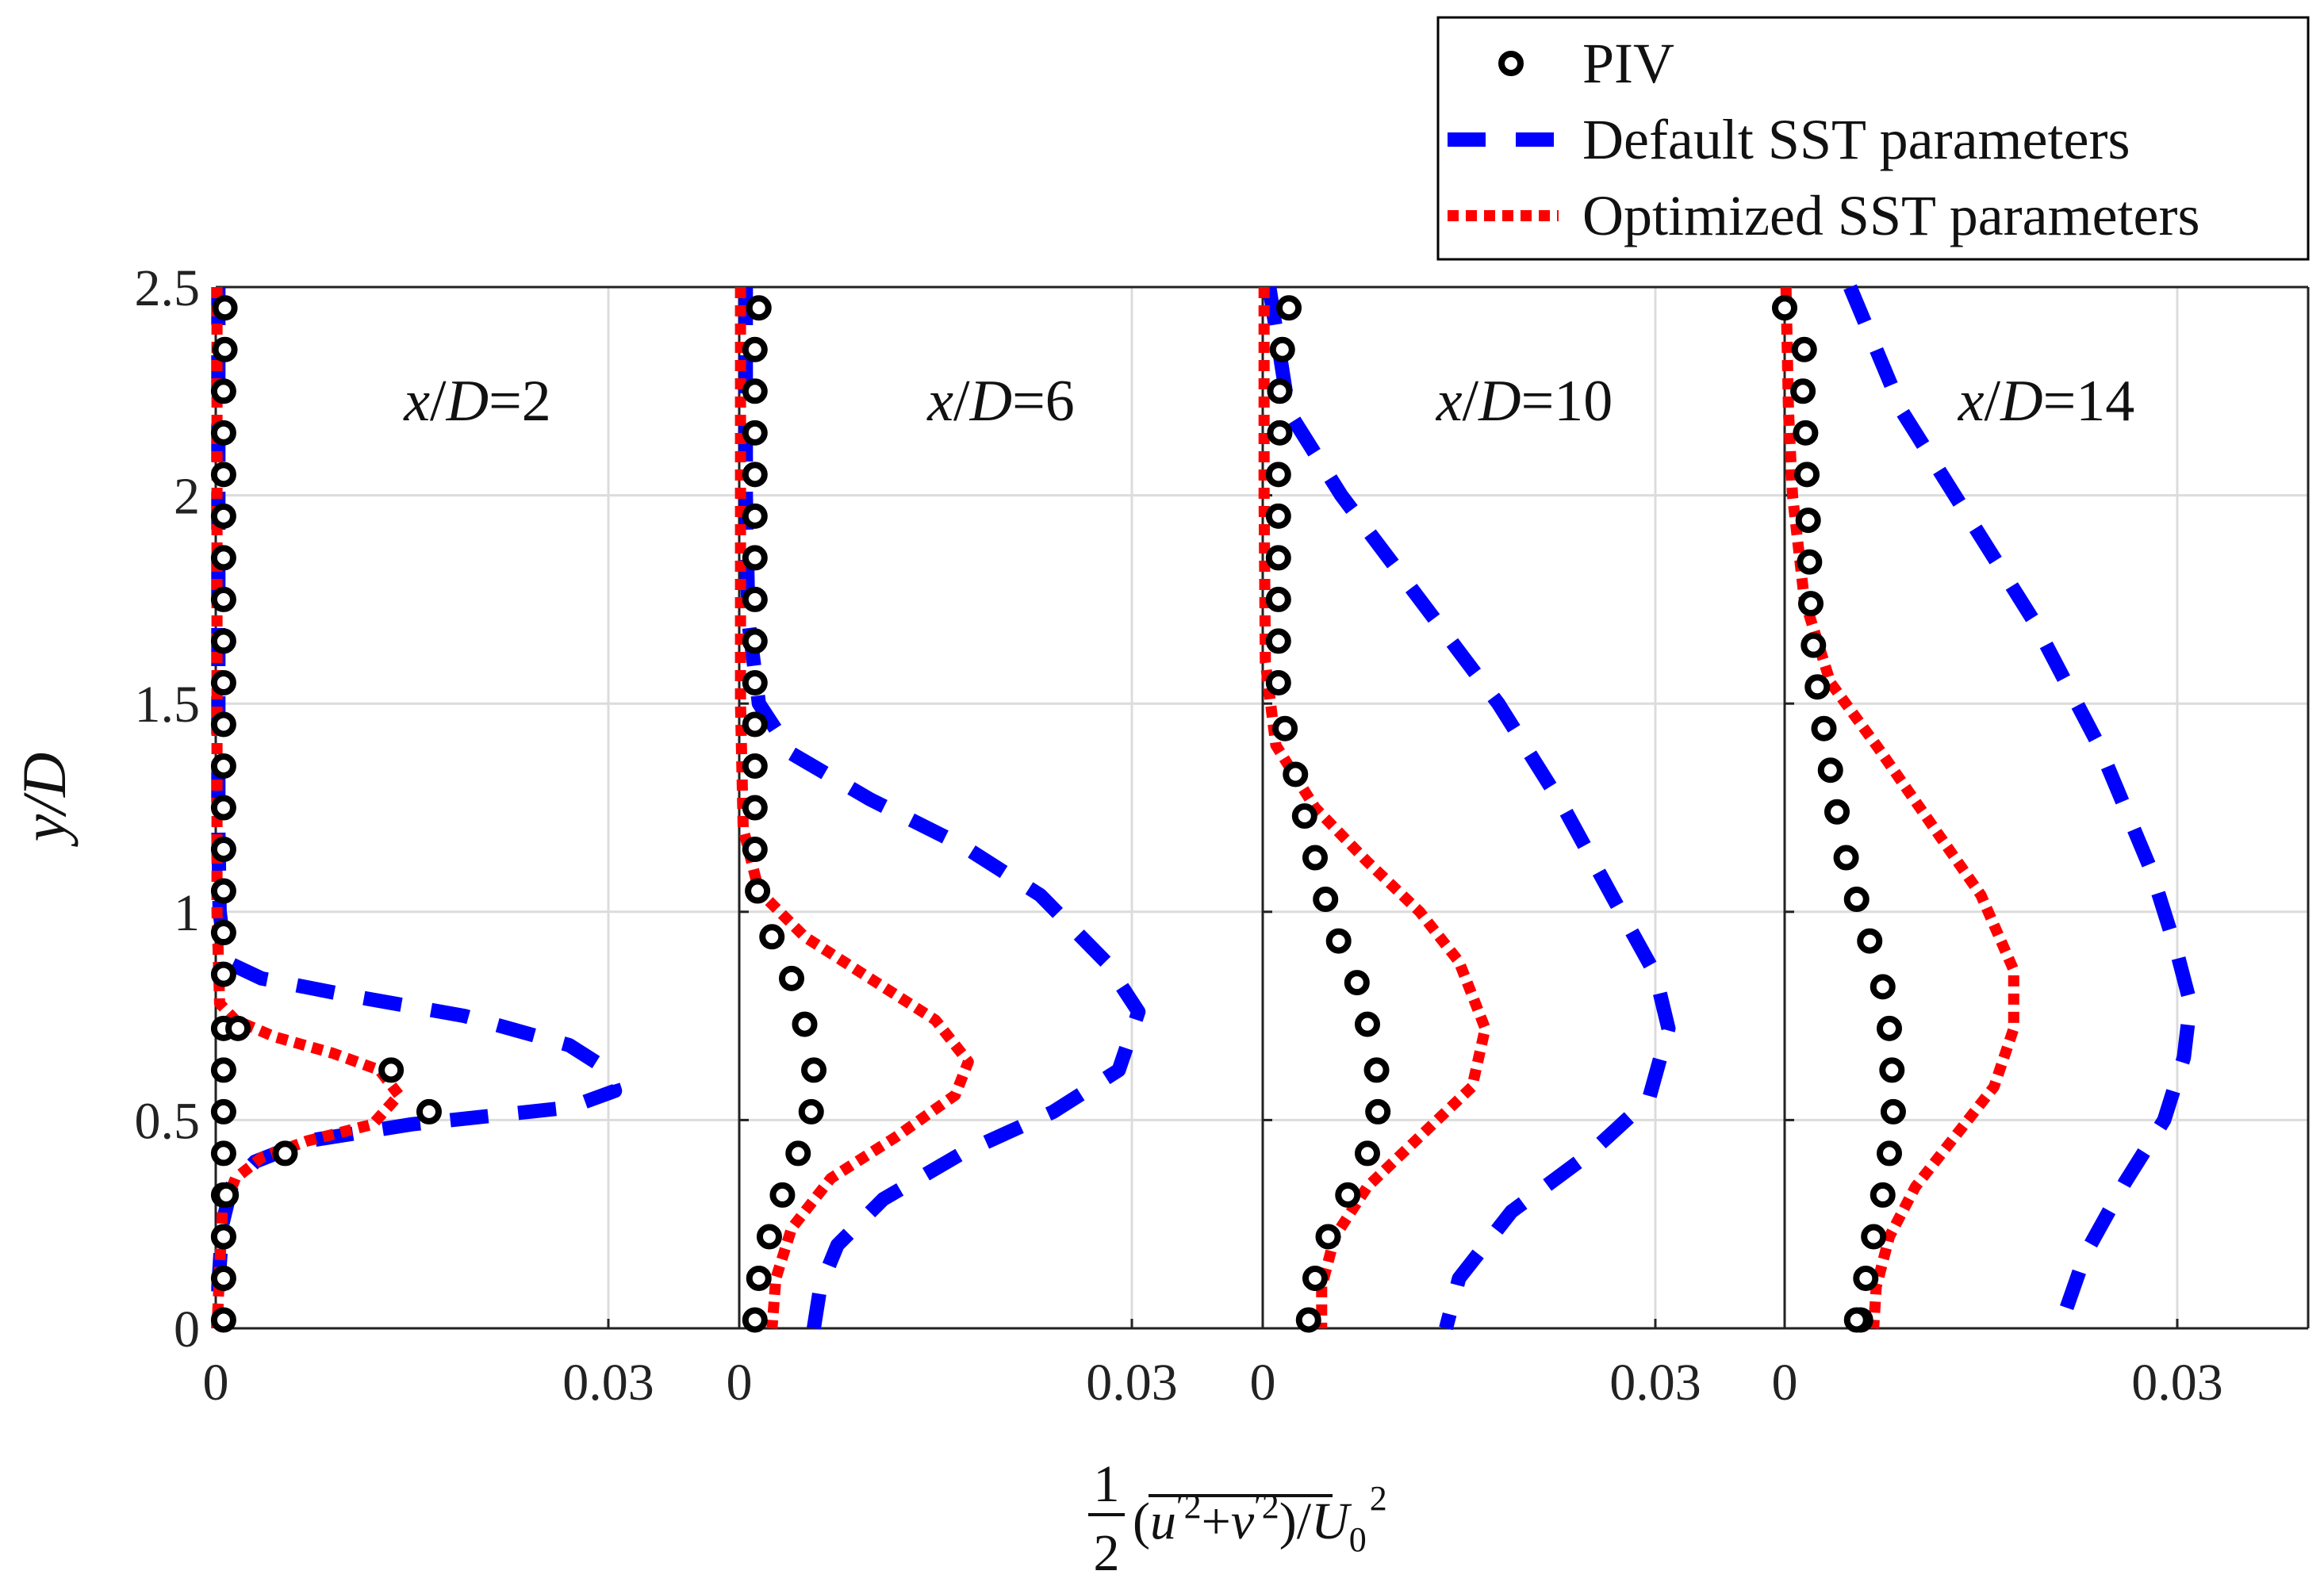 Image resolution: width=2324 pixels, height=1590 pixels. Describe the element at coordinates (1189, 1506) in the screenshot. I see `x-label-uprime: ′2` at that location.